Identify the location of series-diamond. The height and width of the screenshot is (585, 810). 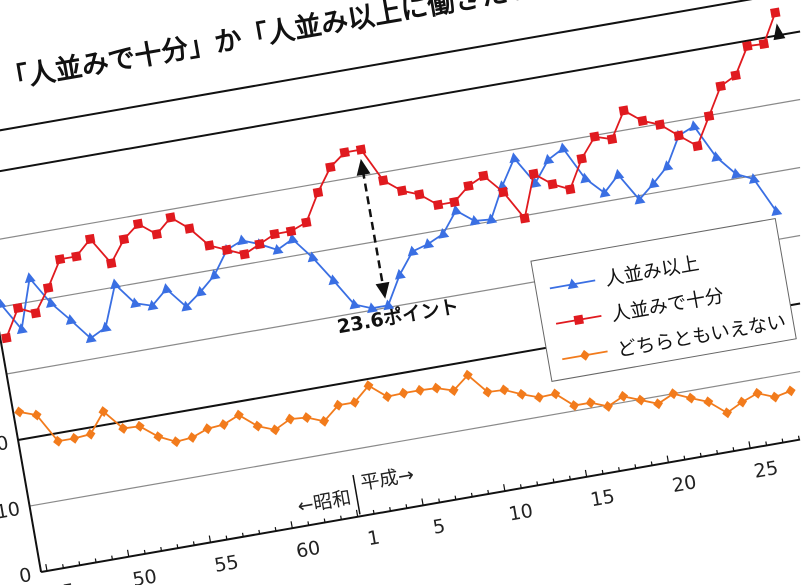
(405, 408).